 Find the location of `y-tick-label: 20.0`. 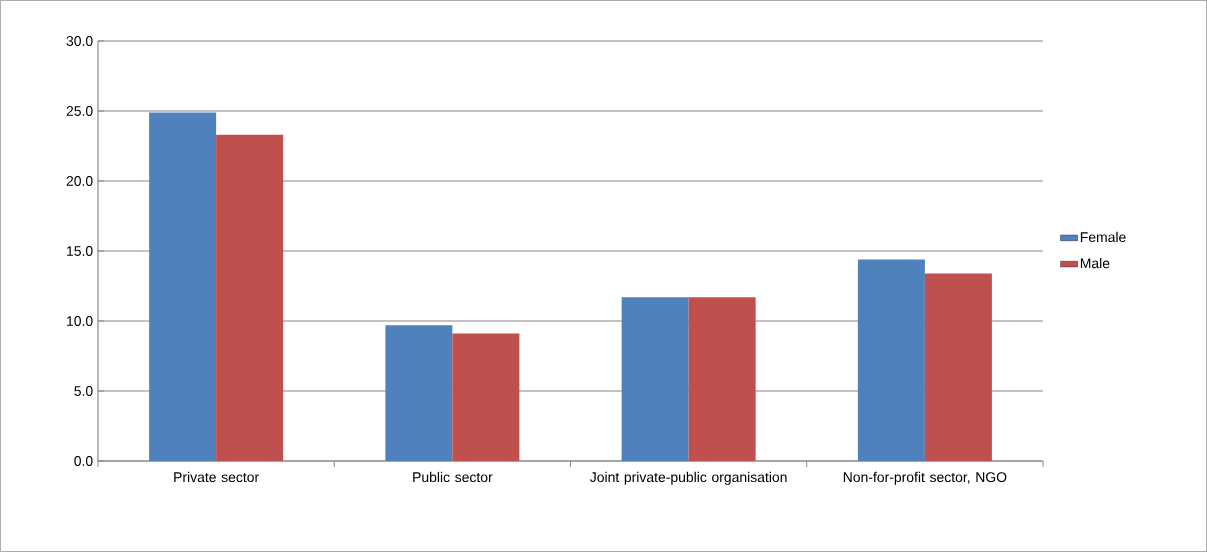

y-tick-label: 20.0 is located at coordinates (79, 181).